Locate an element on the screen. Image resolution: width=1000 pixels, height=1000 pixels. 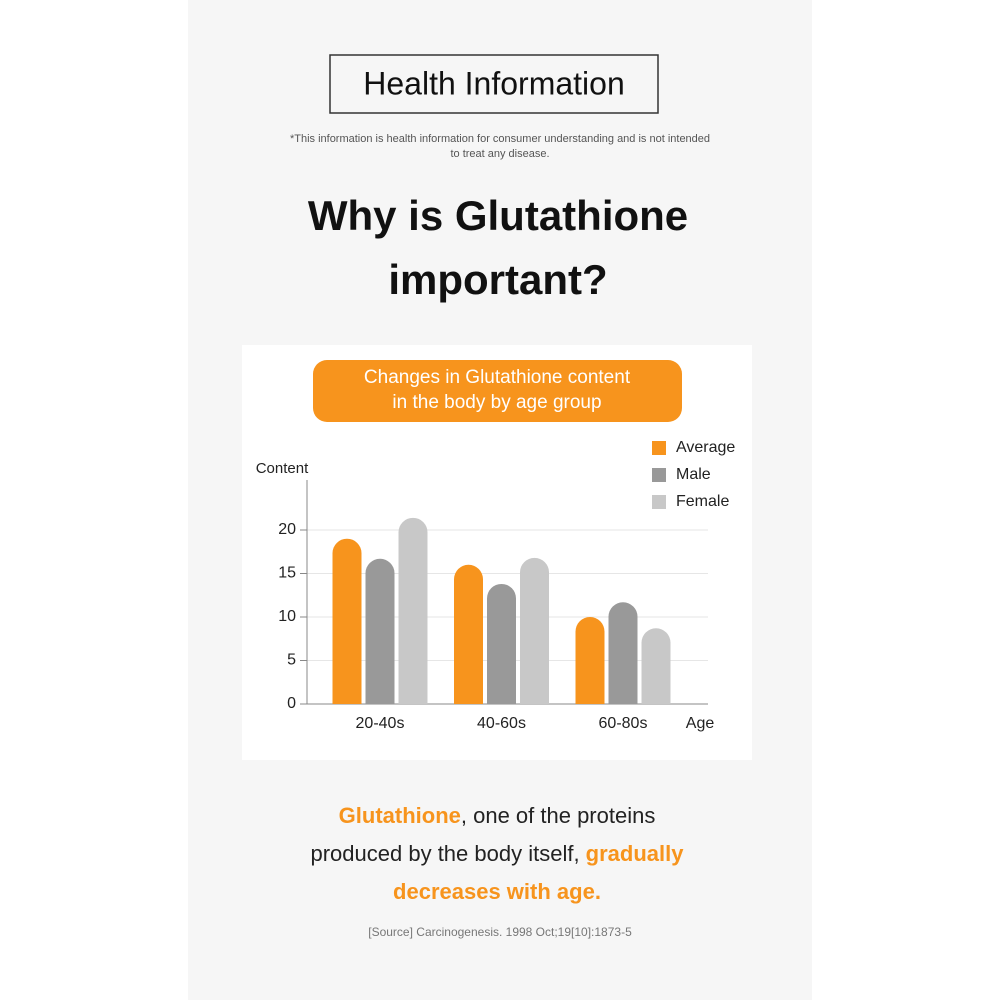
caption-segment: , one of the proteins is located at coordinates (558, 815).